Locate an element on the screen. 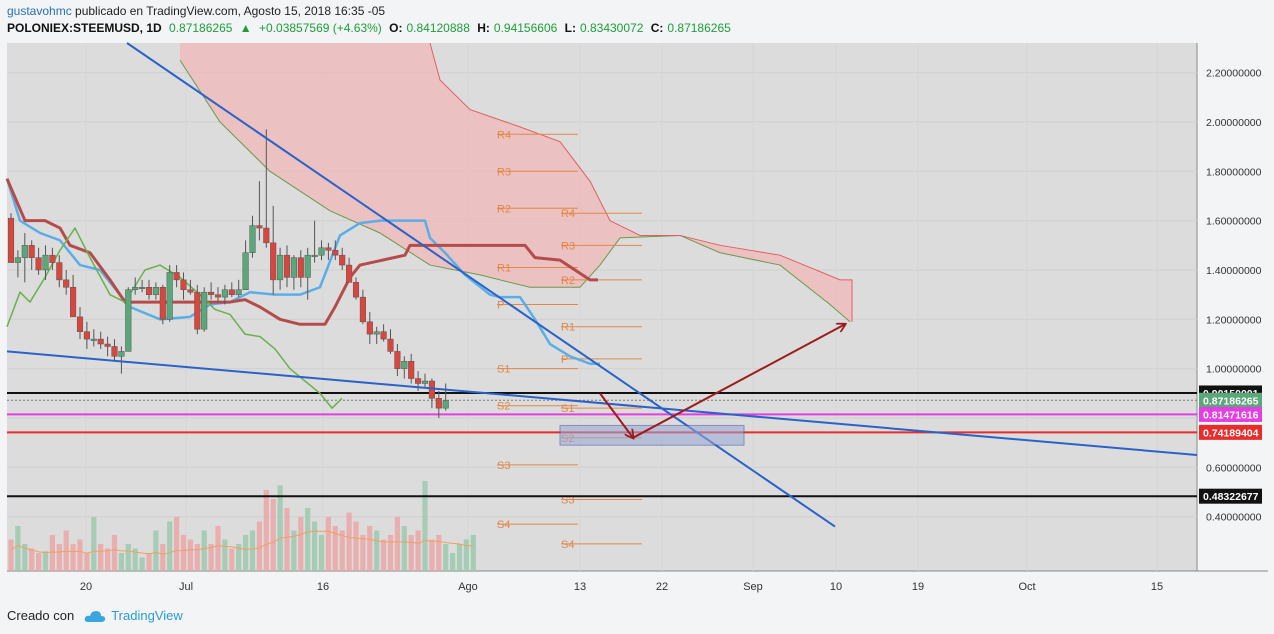 The height and width of the screenshot is (634, 1274). x-tick-label: 15 is located at coordinates (1157, 587).